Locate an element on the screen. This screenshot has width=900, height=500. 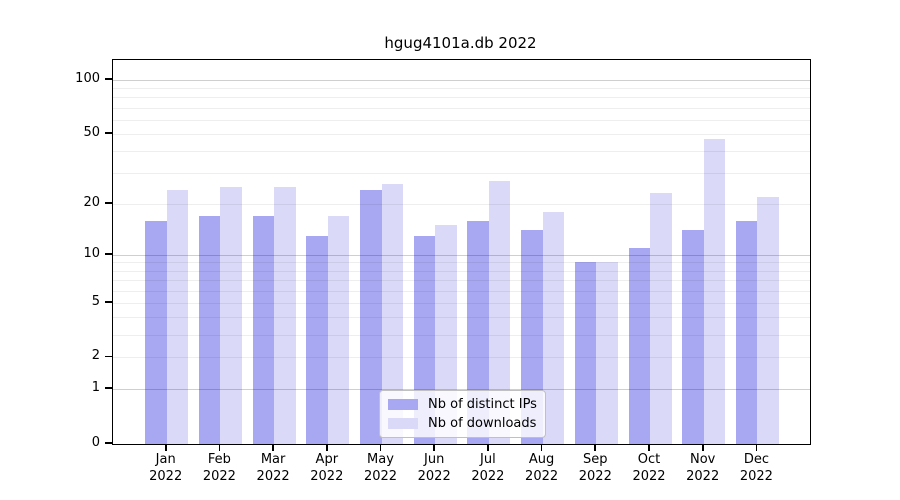
x-tick-mark-oct is located at coordinates (649, 447).